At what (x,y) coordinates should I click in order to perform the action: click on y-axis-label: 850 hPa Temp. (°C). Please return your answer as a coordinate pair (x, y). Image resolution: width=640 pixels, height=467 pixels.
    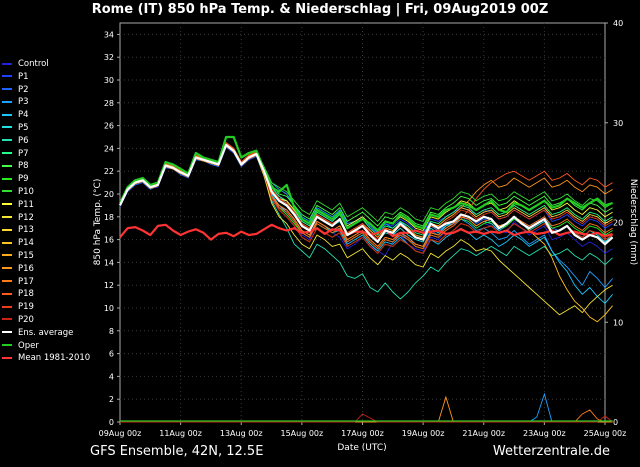
    Looking at the image, I should click on (98, 222).